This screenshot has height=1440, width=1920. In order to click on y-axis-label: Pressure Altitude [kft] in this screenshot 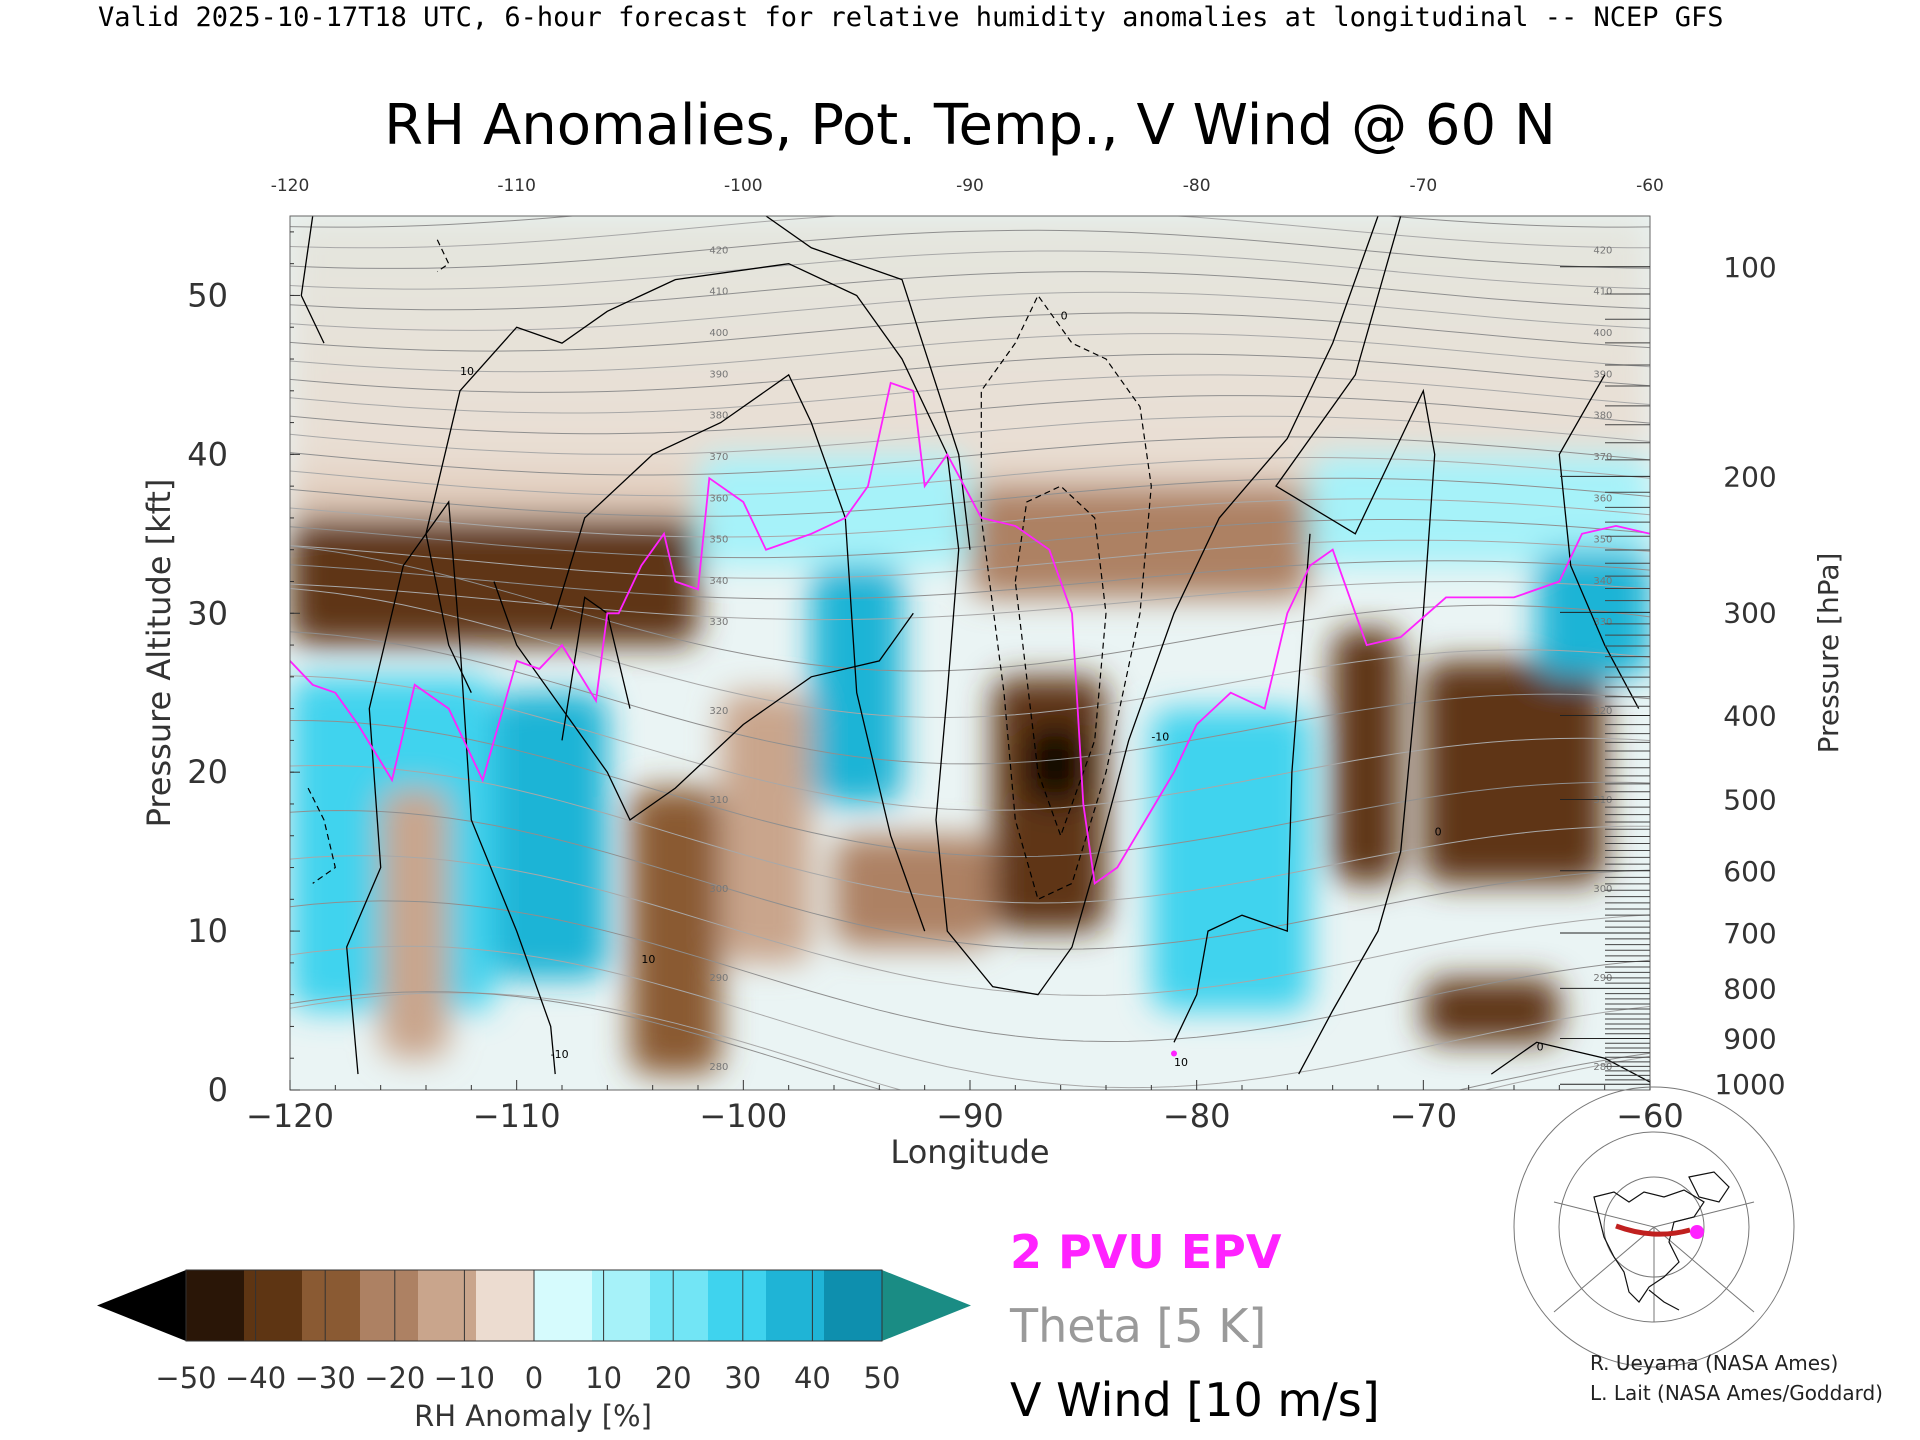, I will do `click(159, 653)`.